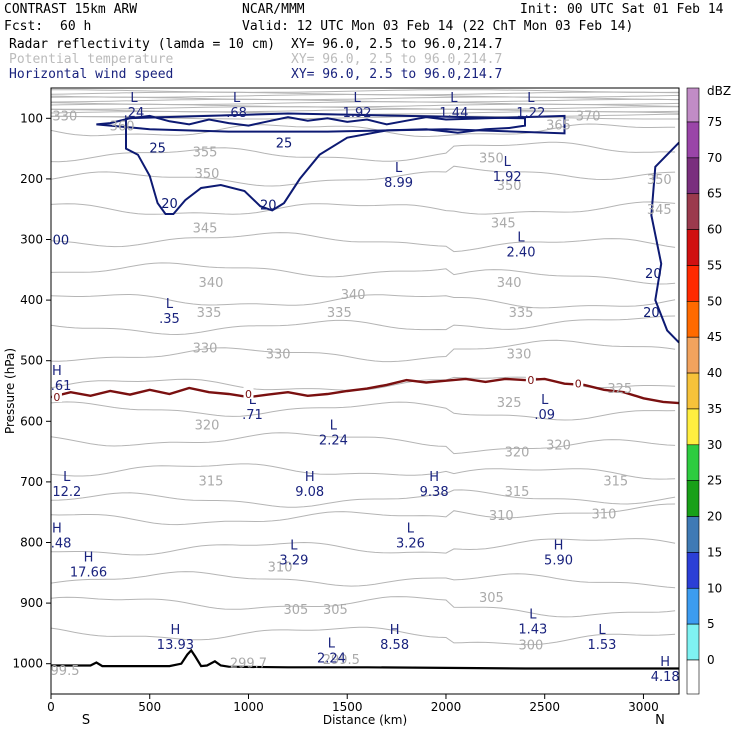  What do you see at coordinates (714, 230) in the screenshot?
I see `colorbar-level: 60` at bounding box center [714, 230].